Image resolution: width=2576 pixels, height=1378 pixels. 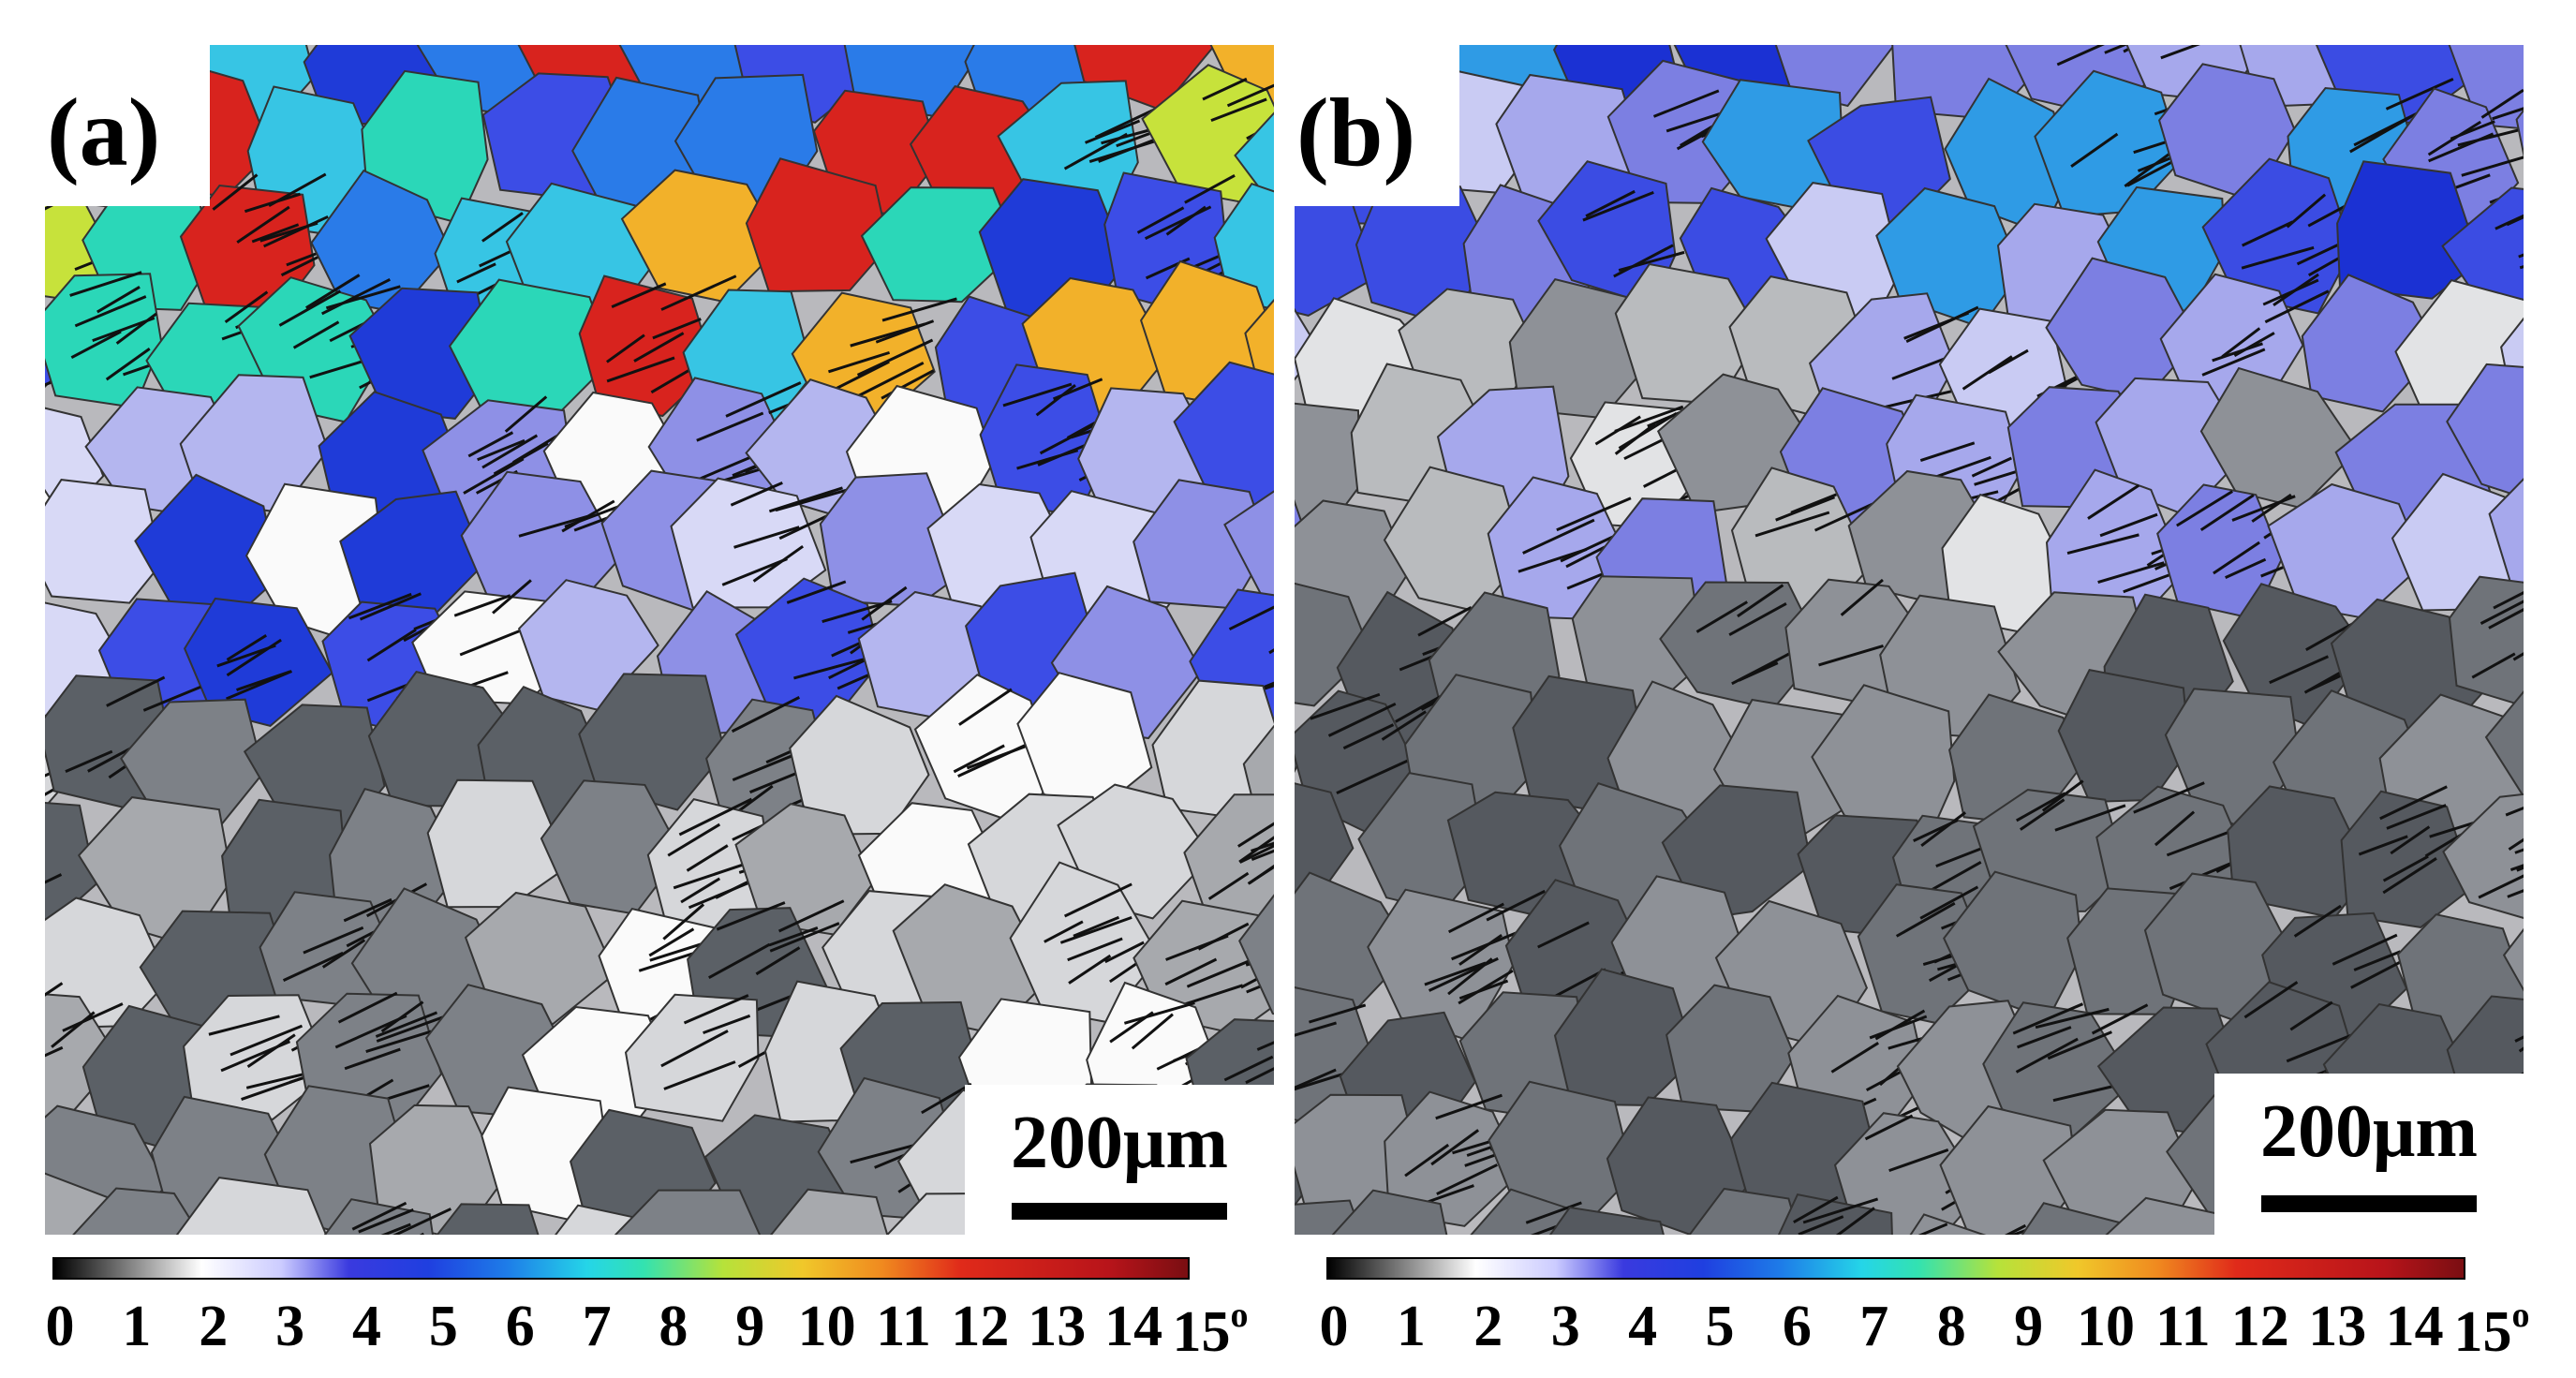 What do you see at coordinates (1895, 1268) in the screenshot?
I see `colorbar-b` at bounding box center [1895, 1268].